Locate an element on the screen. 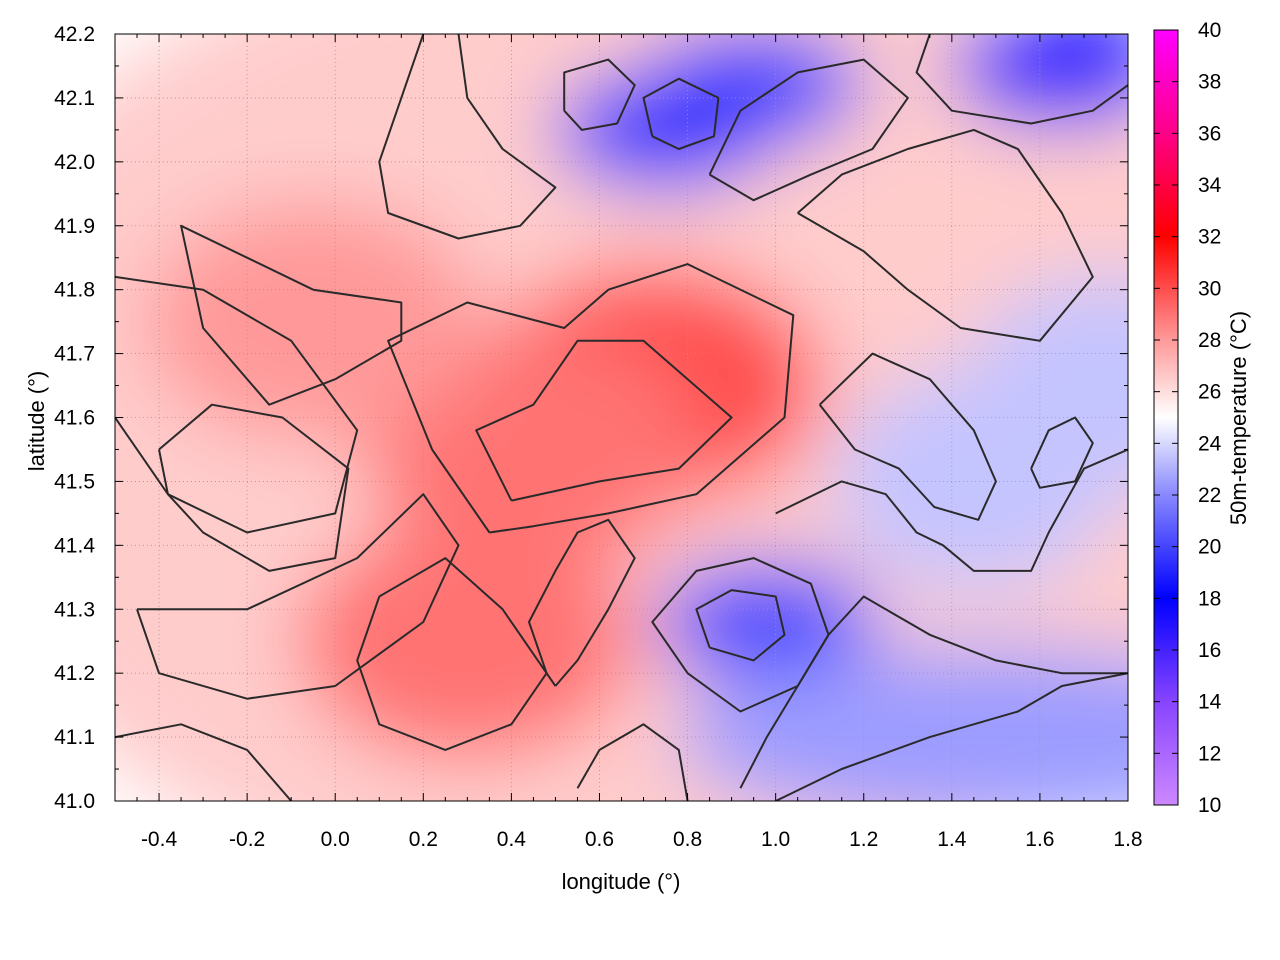 This screenshot has height=960, width=1280. colorbar-tick-label: 38 is located at coordinates (1209, 82).